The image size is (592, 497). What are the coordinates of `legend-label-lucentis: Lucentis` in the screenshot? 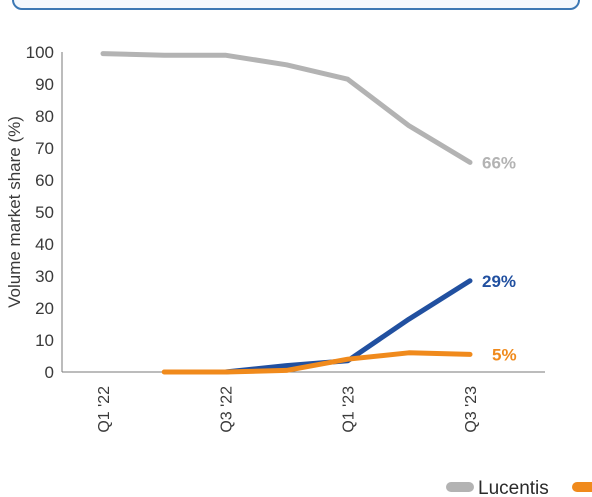 It's located at (513, 487).